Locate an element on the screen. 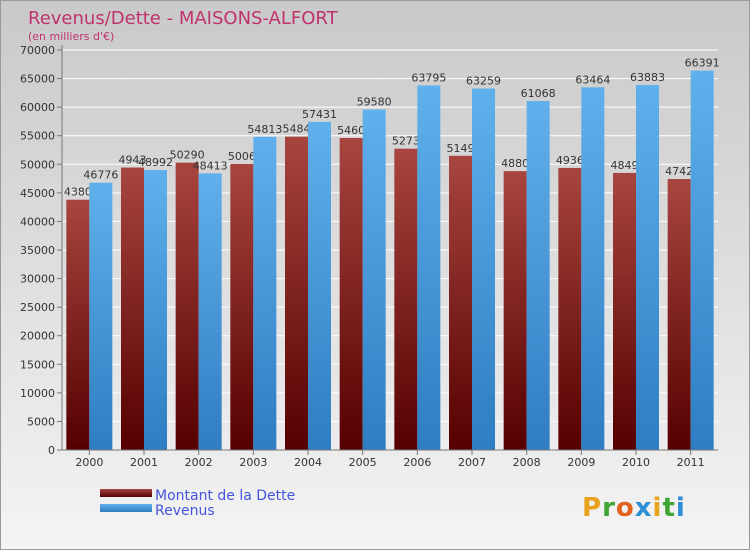  legend-label-revenus: Revenus is located at coordinates (185, 511).